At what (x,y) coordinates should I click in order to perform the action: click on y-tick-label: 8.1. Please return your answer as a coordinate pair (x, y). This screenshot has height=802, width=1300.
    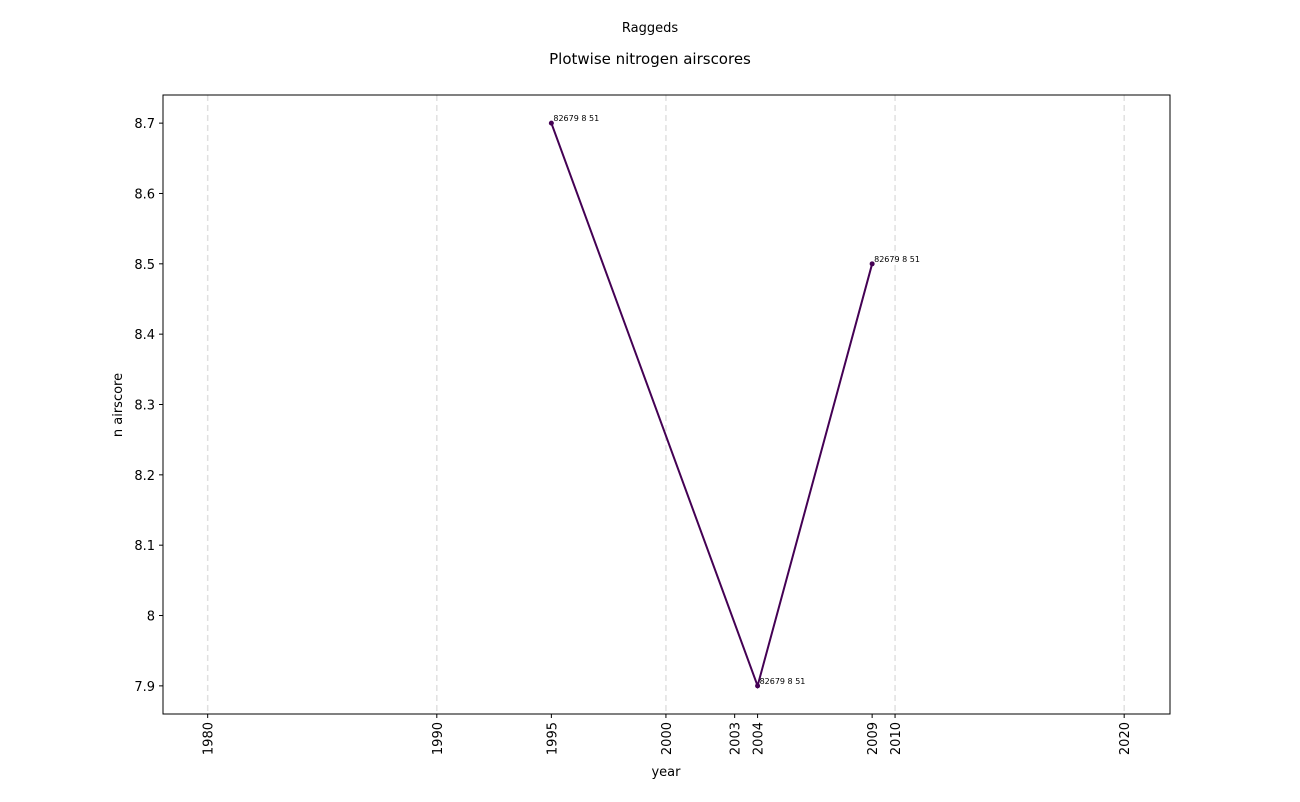
    Looking at the image, I should click on (144, 546).